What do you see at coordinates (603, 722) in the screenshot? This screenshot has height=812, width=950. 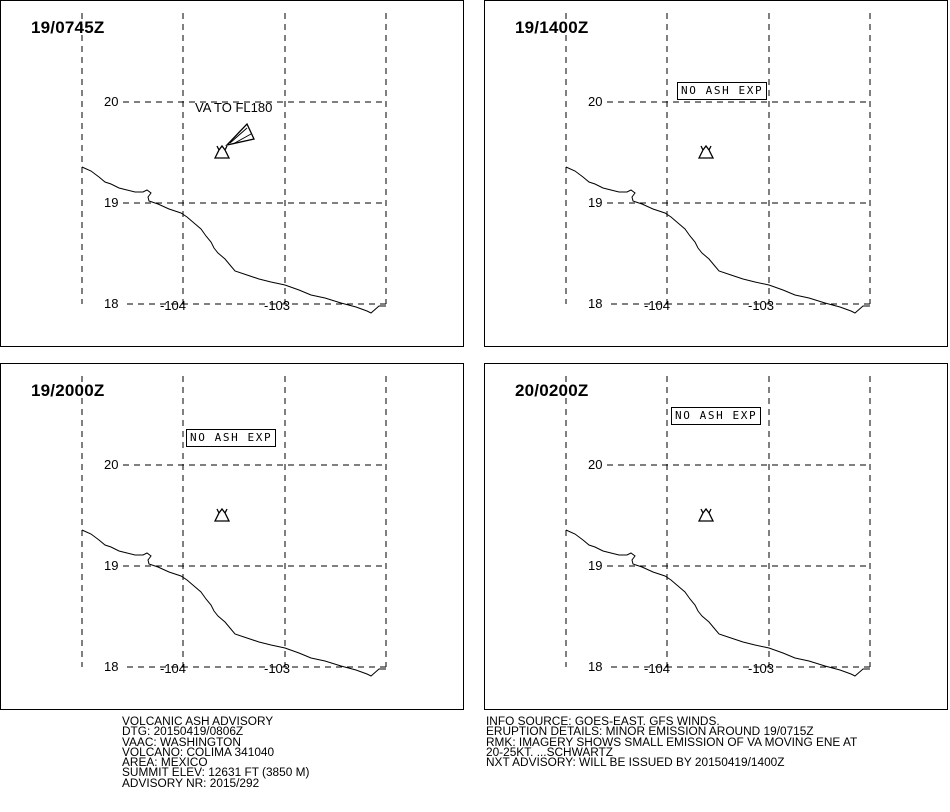 I see `advisory-line: INFO SOURCE: GOES-EAST. GFS WINDS.` at bounding box center [603, 722].